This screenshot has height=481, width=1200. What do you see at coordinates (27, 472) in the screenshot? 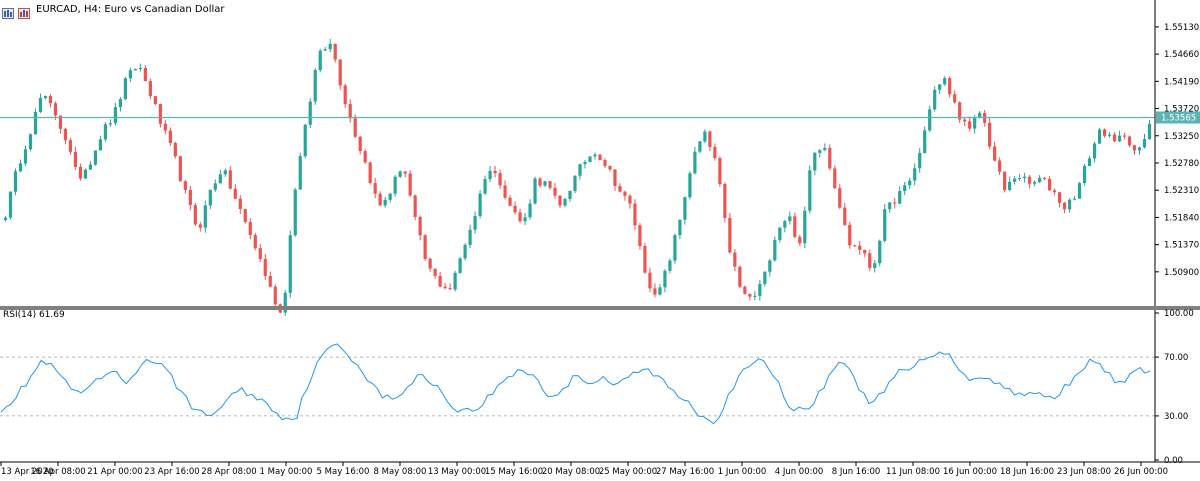
I see `time-tick-label: 13 Apr 2020` at bounding box center [27, 472].